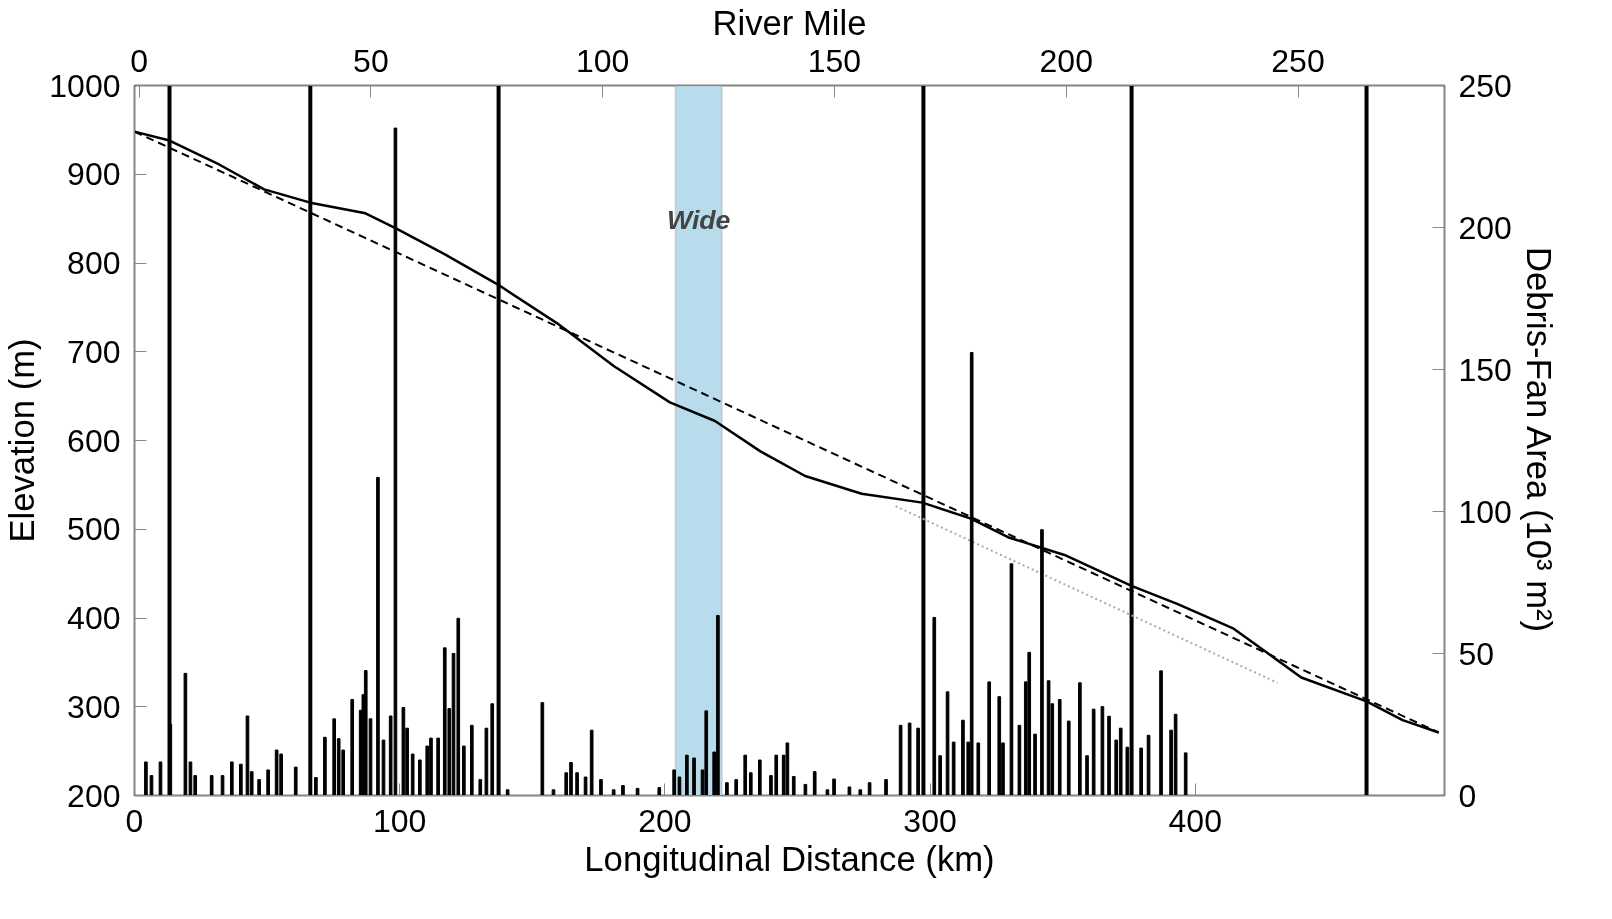 This screenshot has width=1612, height=919. What do you see at coordinates (94, 529) in the screenshot?
I see `y-tick-label: 500` at bounding box center [94, 529].